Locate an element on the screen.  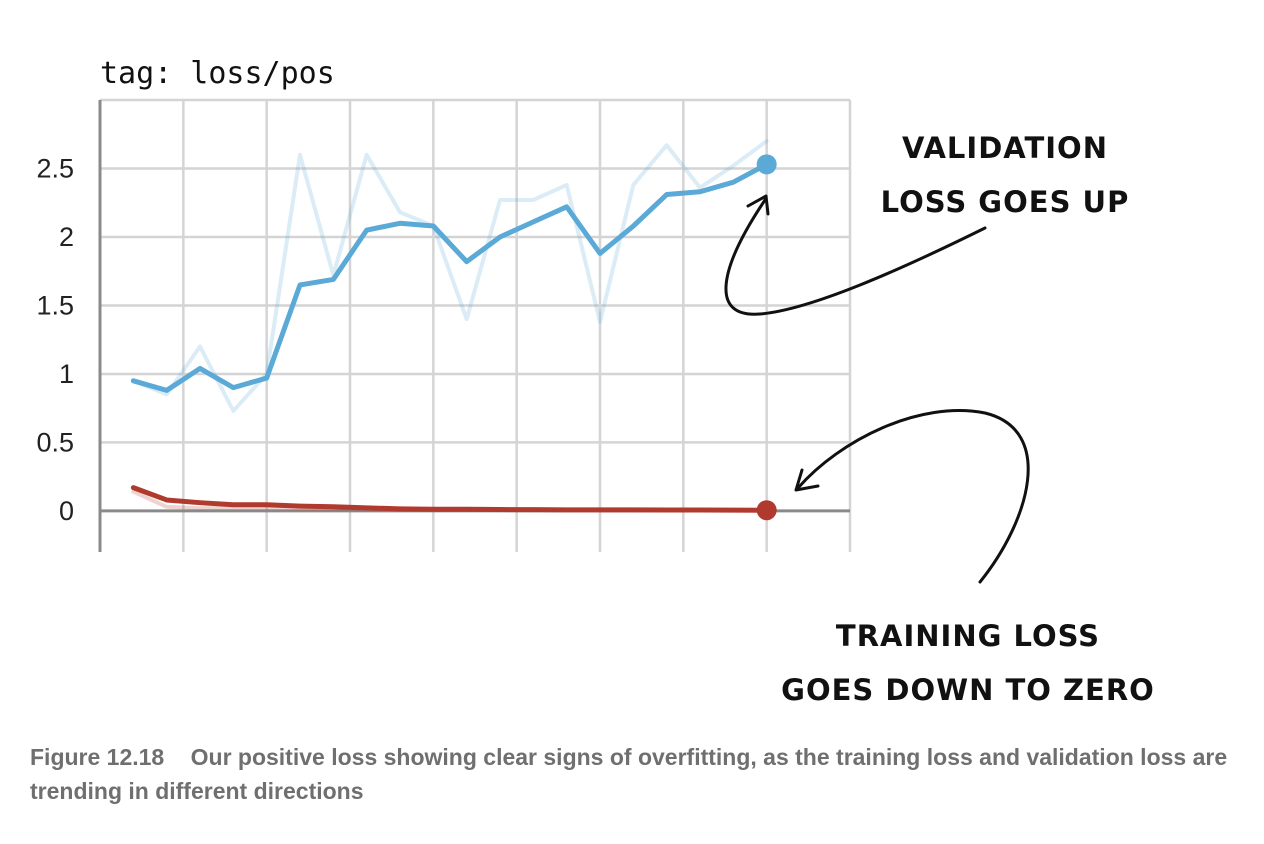
training-arrow is located at coordinates (913, 496).